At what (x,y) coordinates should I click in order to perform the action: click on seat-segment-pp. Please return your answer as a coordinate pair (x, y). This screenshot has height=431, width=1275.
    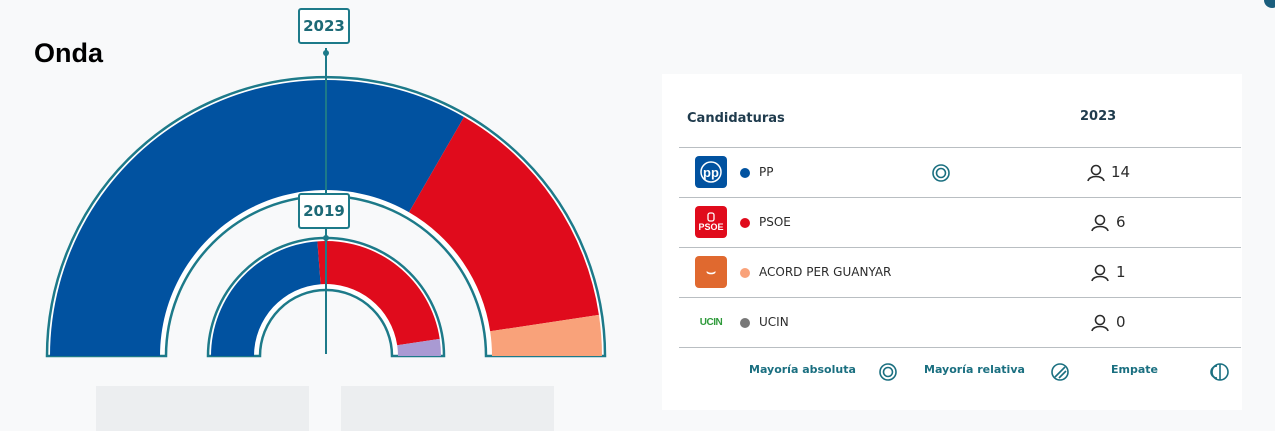
    Looking at the image, I should click on (266, 298).